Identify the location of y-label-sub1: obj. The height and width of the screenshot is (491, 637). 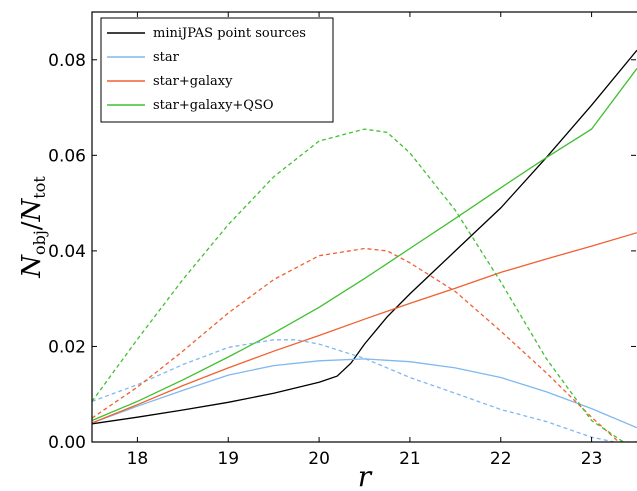
(39, 242).